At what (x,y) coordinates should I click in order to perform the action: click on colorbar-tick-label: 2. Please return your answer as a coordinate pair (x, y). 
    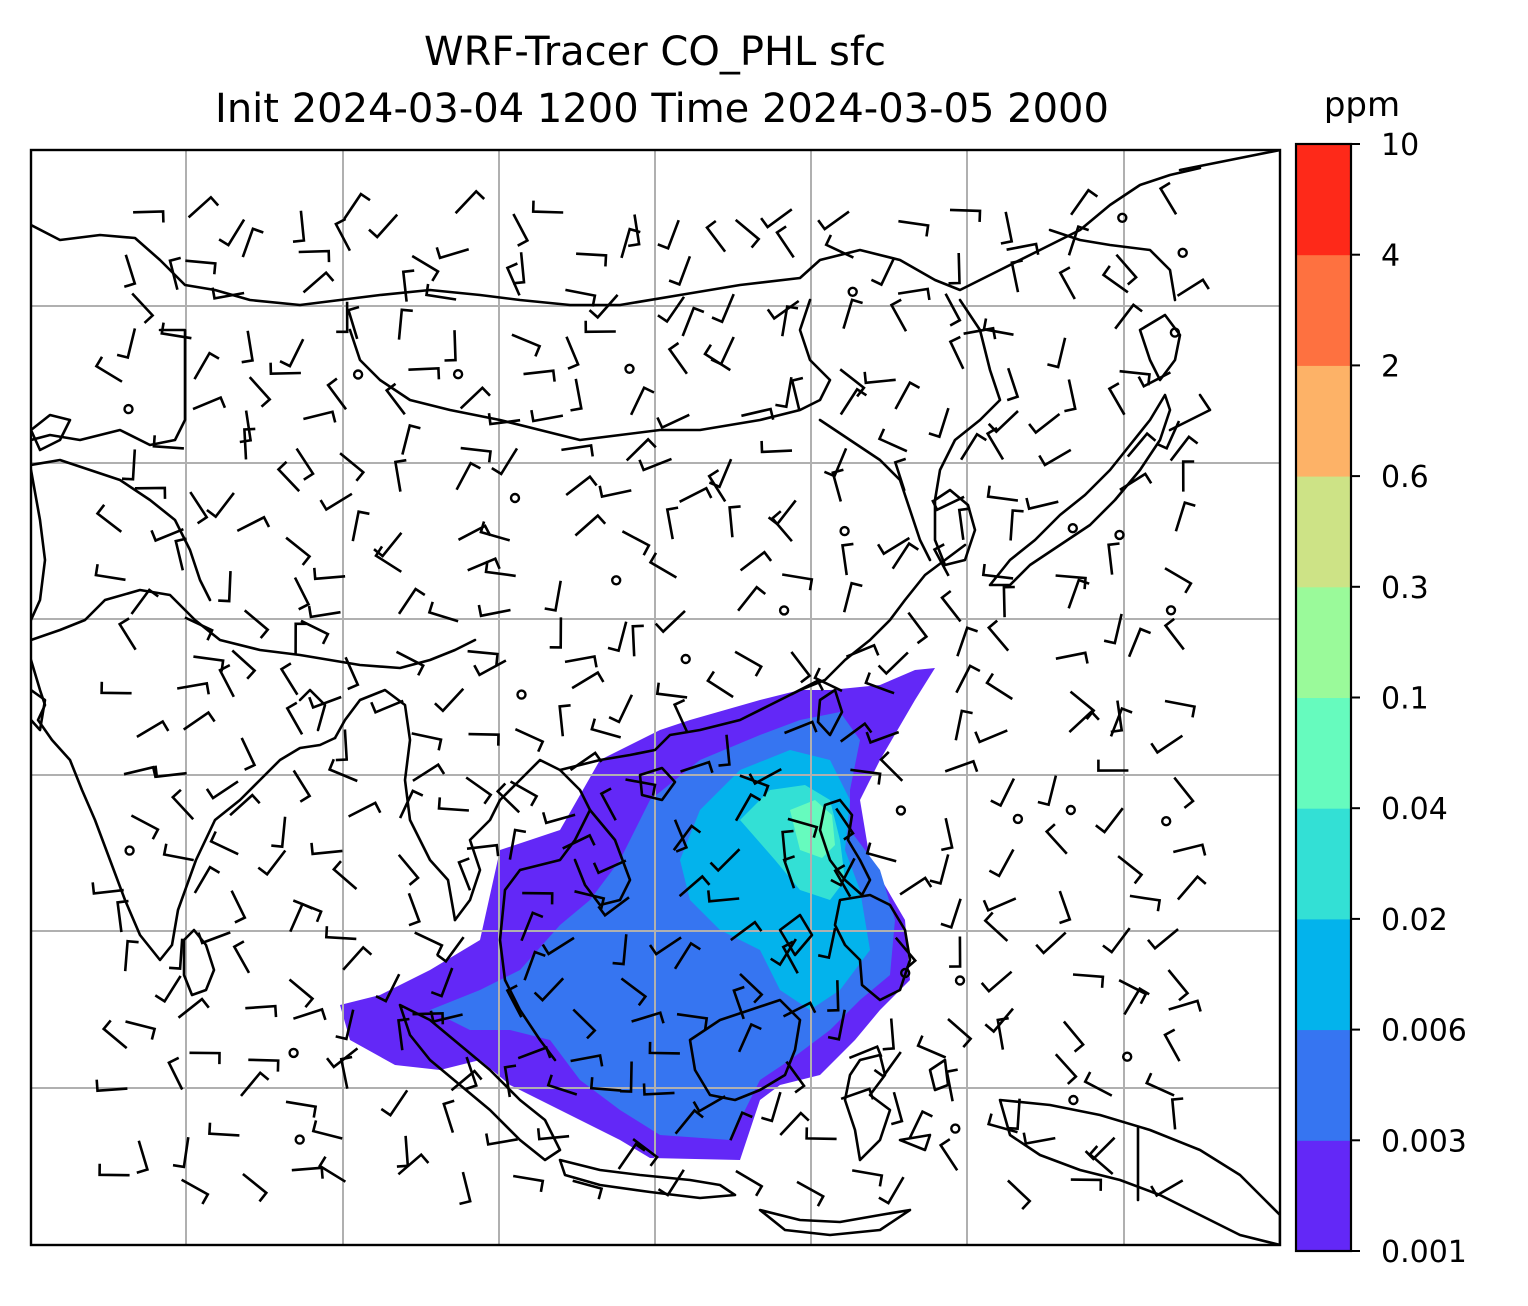
    Looking at the image, I should click on (1390, 366).